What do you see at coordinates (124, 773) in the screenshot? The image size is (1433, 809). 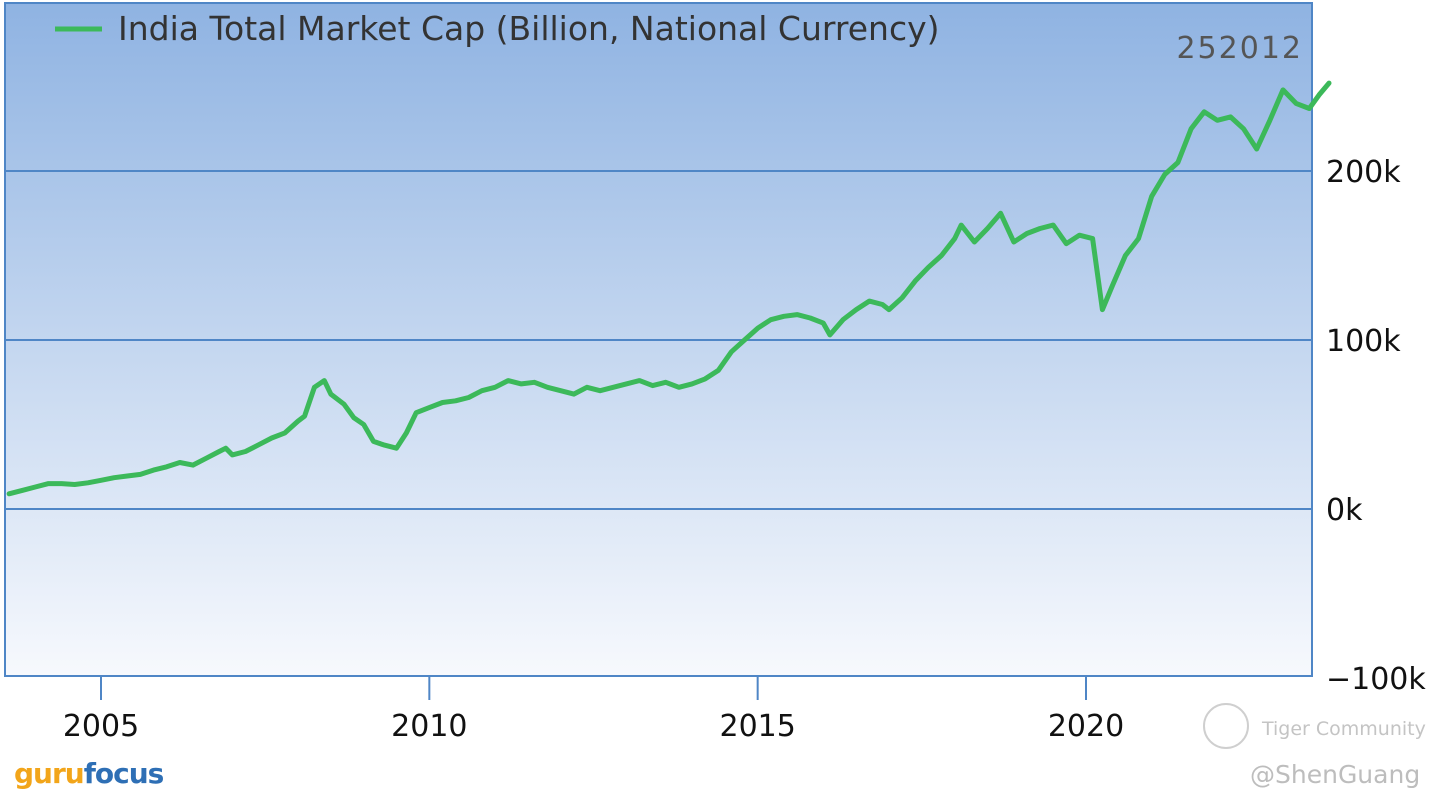 I see `logo-part-focus: focus` at bounding box center [124, 773].